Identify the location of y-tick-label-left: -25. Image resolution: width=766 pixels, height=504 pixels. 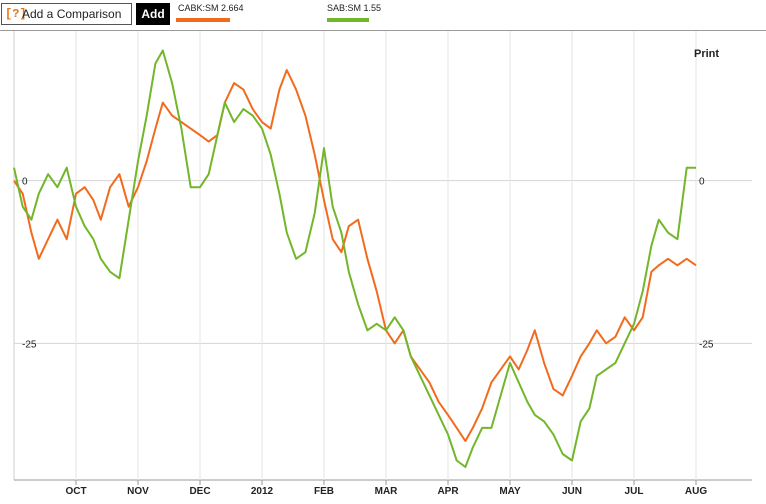
(29, 344).